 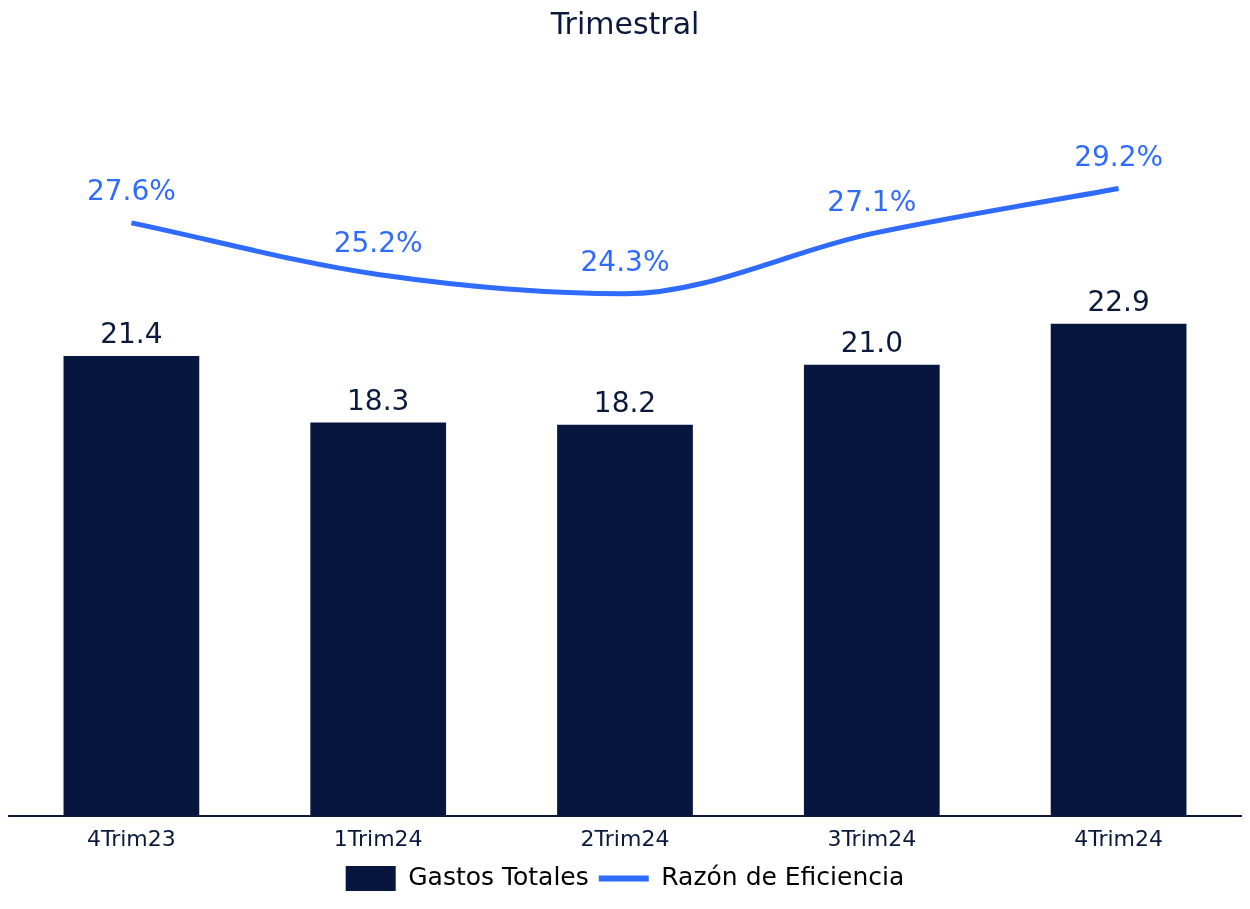 What do you see at coordinates (1118, 838) in the screenshot?
I see `x-tick-label: 4Trim24` at bounding box center [1118, 838].